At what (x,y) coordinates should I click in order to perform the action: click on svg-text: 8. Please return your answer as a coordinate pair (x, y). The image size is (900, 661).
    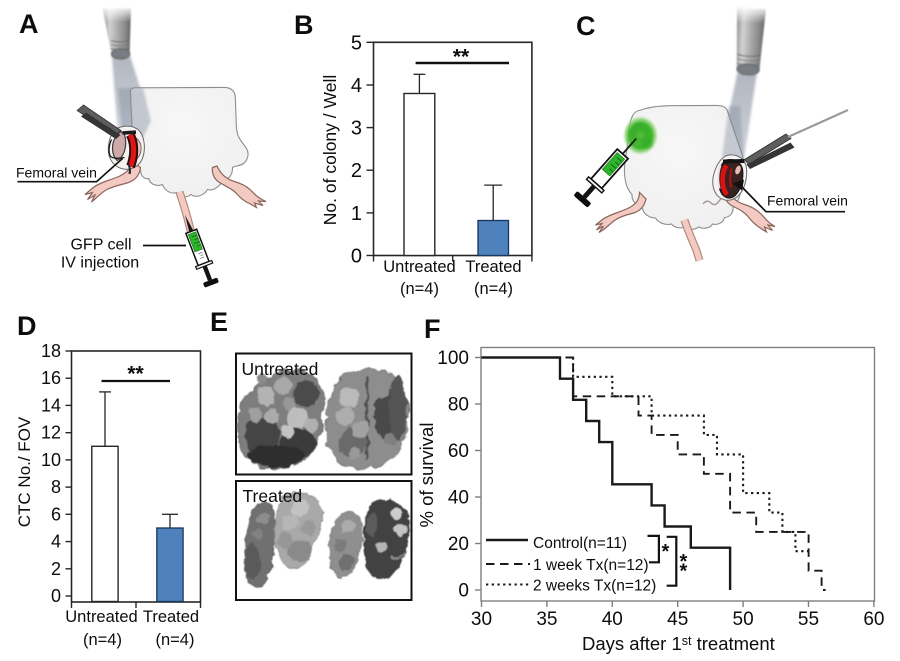
    Looking at the image, I should click on (56, 487).